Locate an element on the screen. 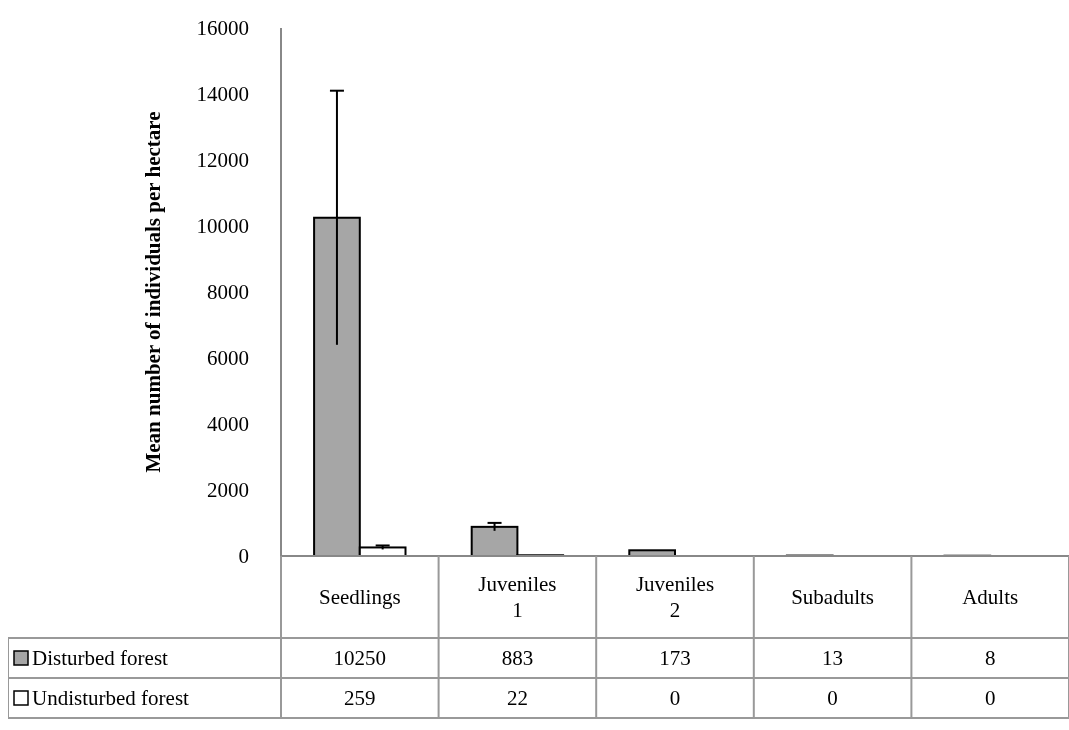  x-tick-label: Juveniles 2 is located at coordinates (675, 597).